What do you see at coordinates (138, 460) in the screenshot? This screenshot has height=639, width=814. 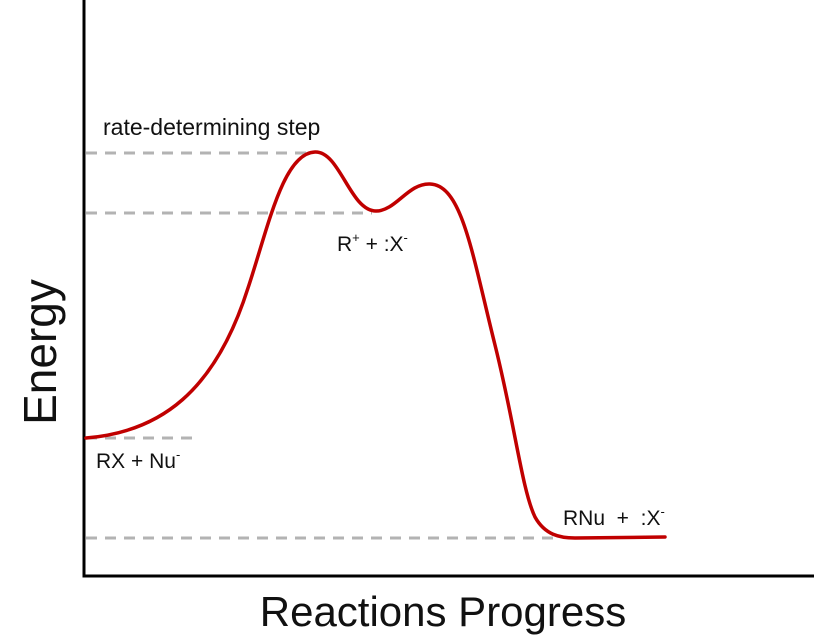 I see `reactants-label: RX + Nu-` at bounding box center [138, 460].